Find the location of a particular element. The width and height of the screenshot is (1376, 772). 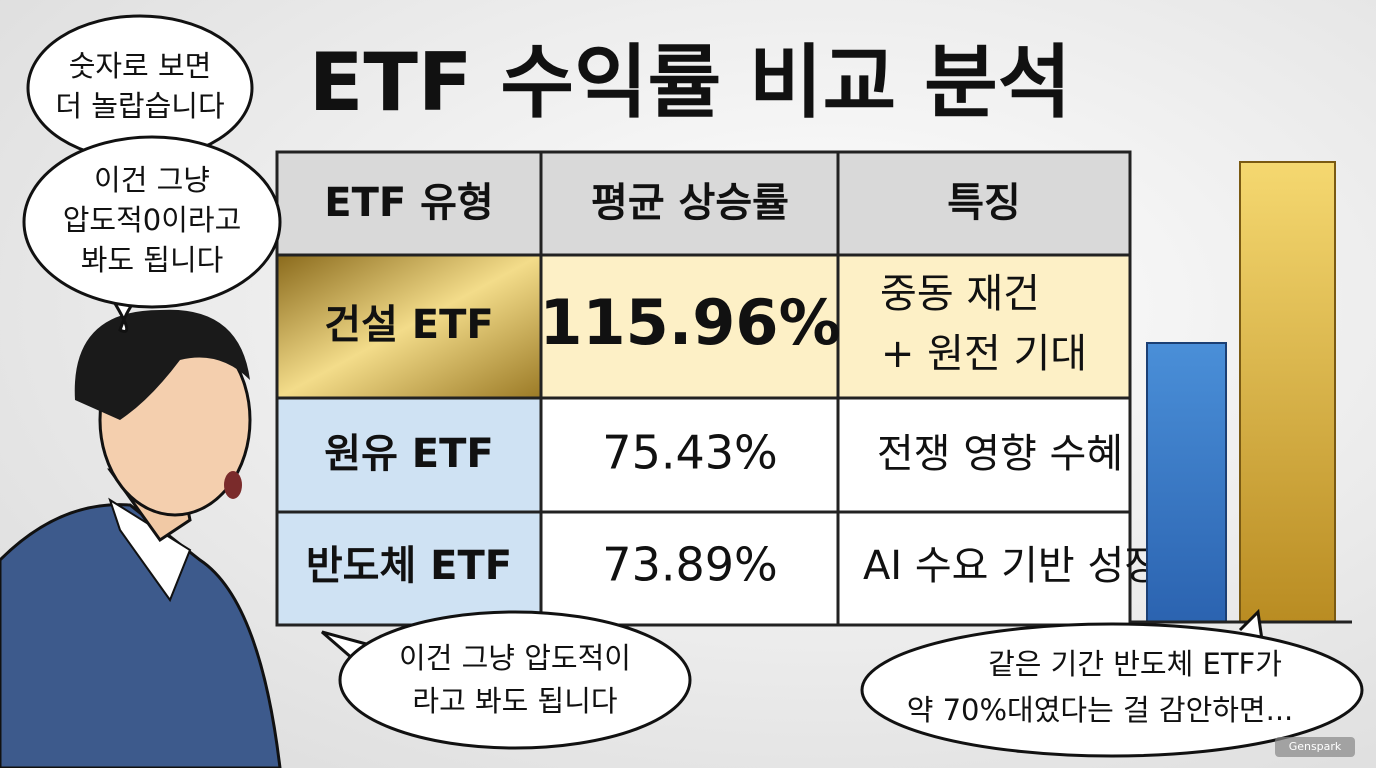

bubble-text: 압도적0이라고 is located at coordinates (152, 220).